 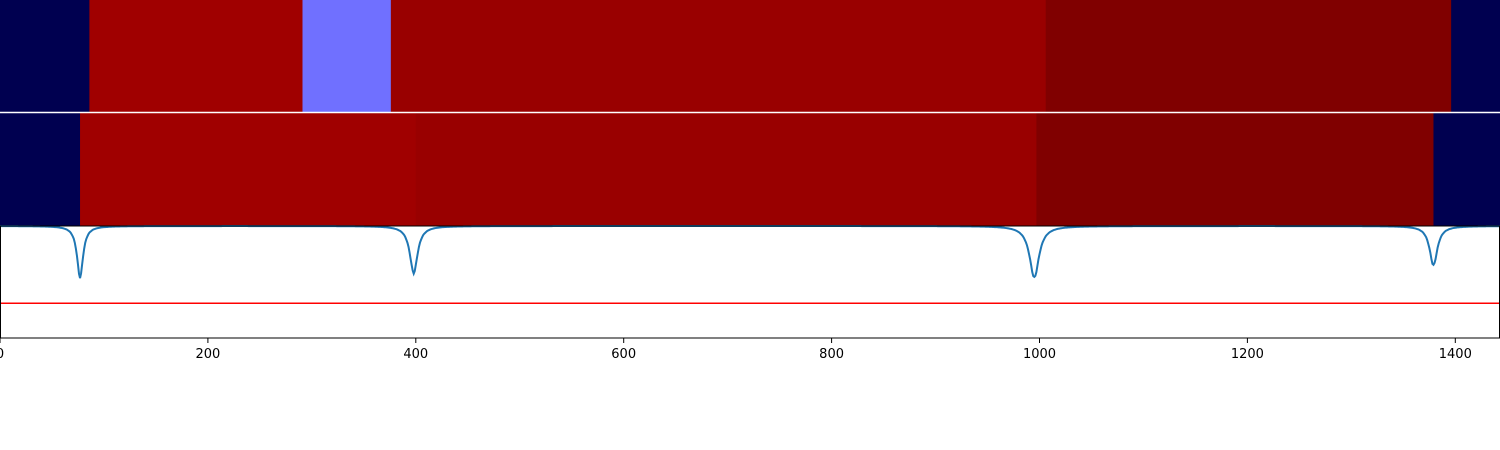 I want to click on x-tick-label-1000: 1000, so click(x=1039, y=354).